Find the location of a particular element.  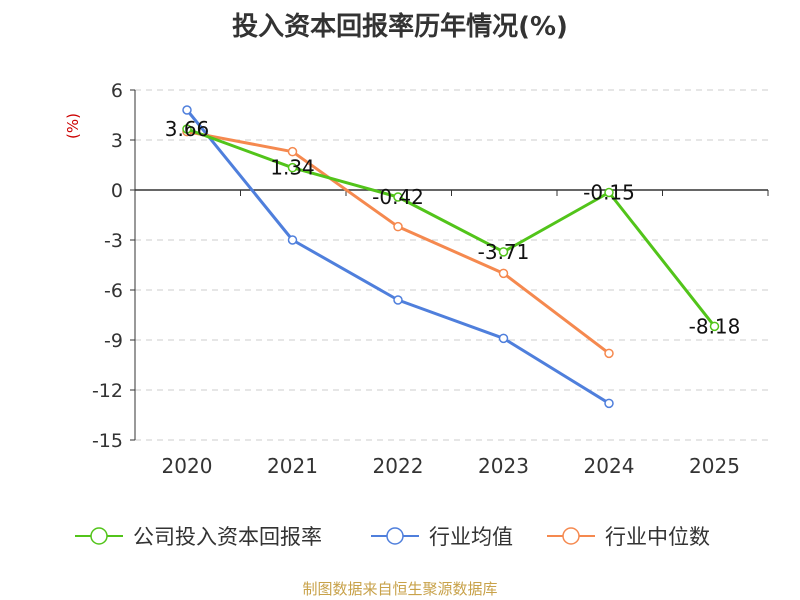

data-label: -0.42 is located at coordinates (398, 197).